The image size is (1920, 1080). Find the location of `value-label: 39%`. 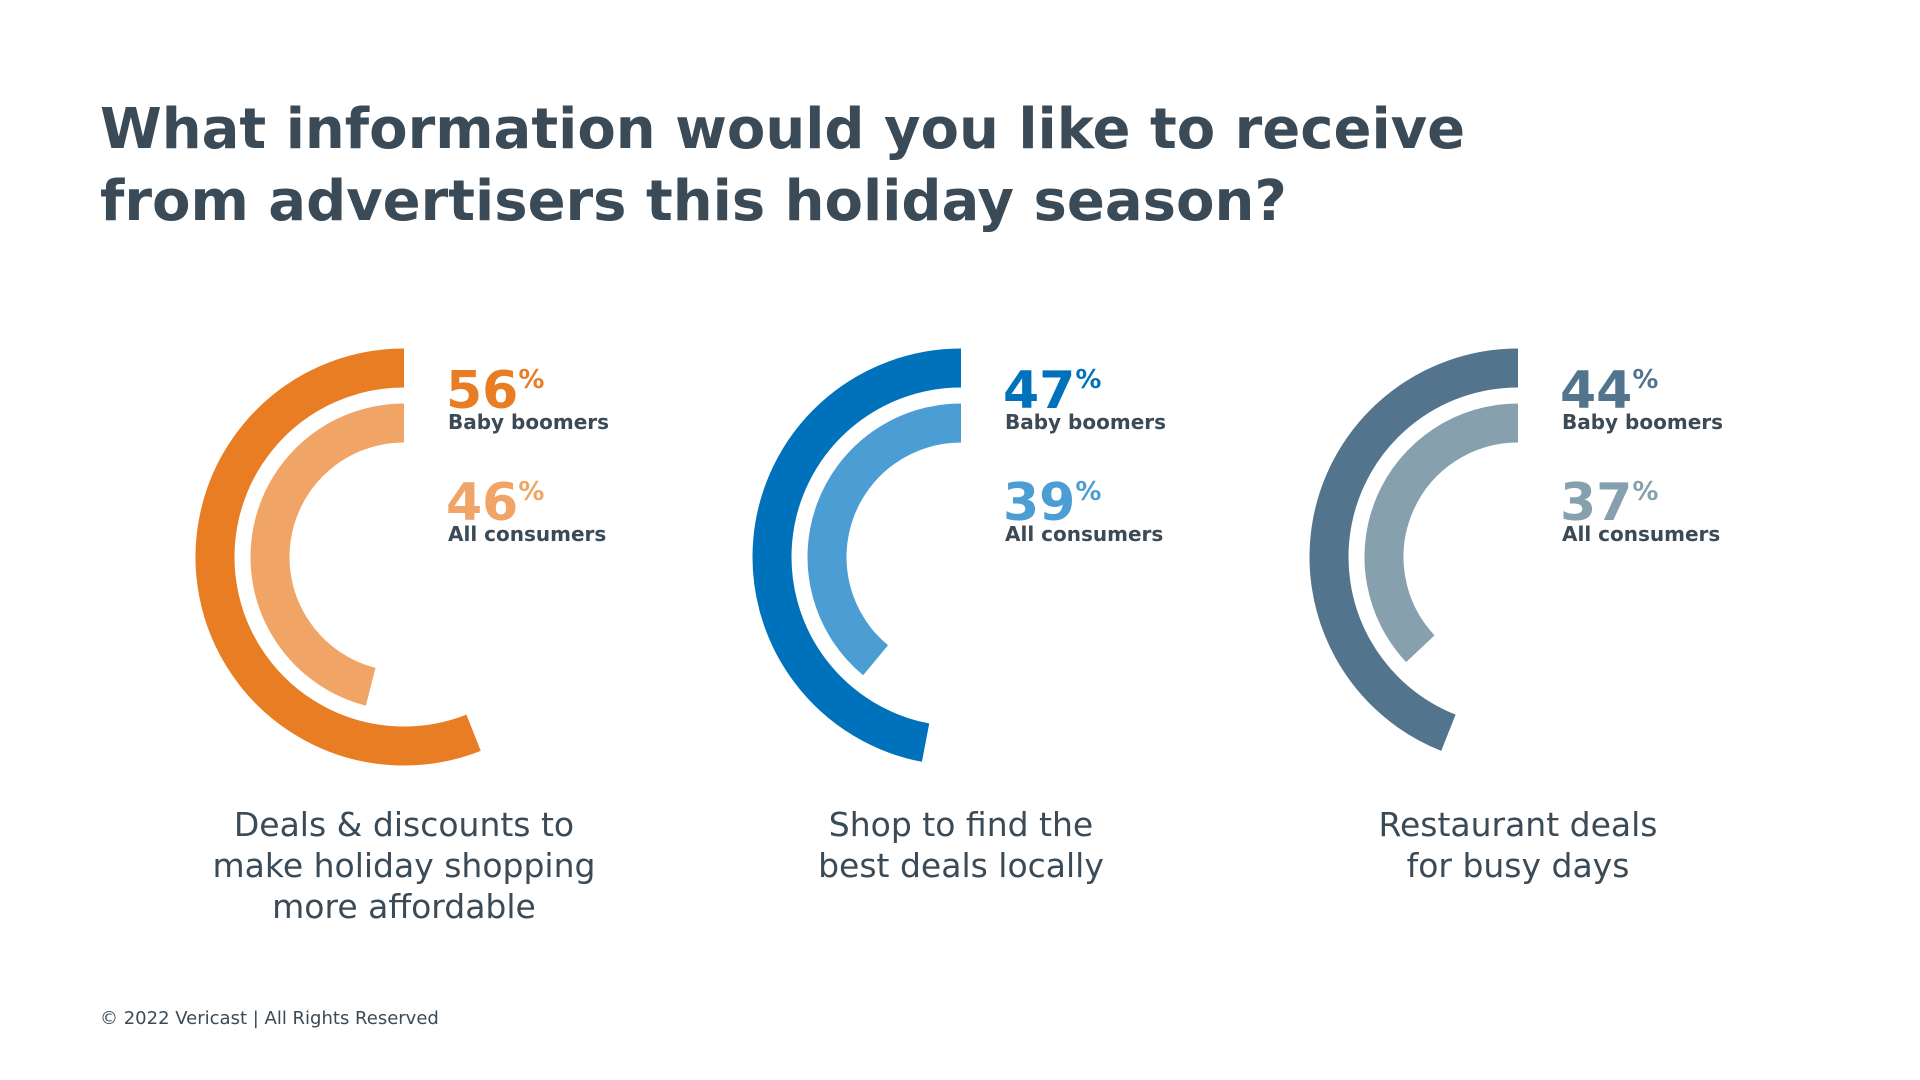

value-label: 39% is located at coordinates (1052, 503).